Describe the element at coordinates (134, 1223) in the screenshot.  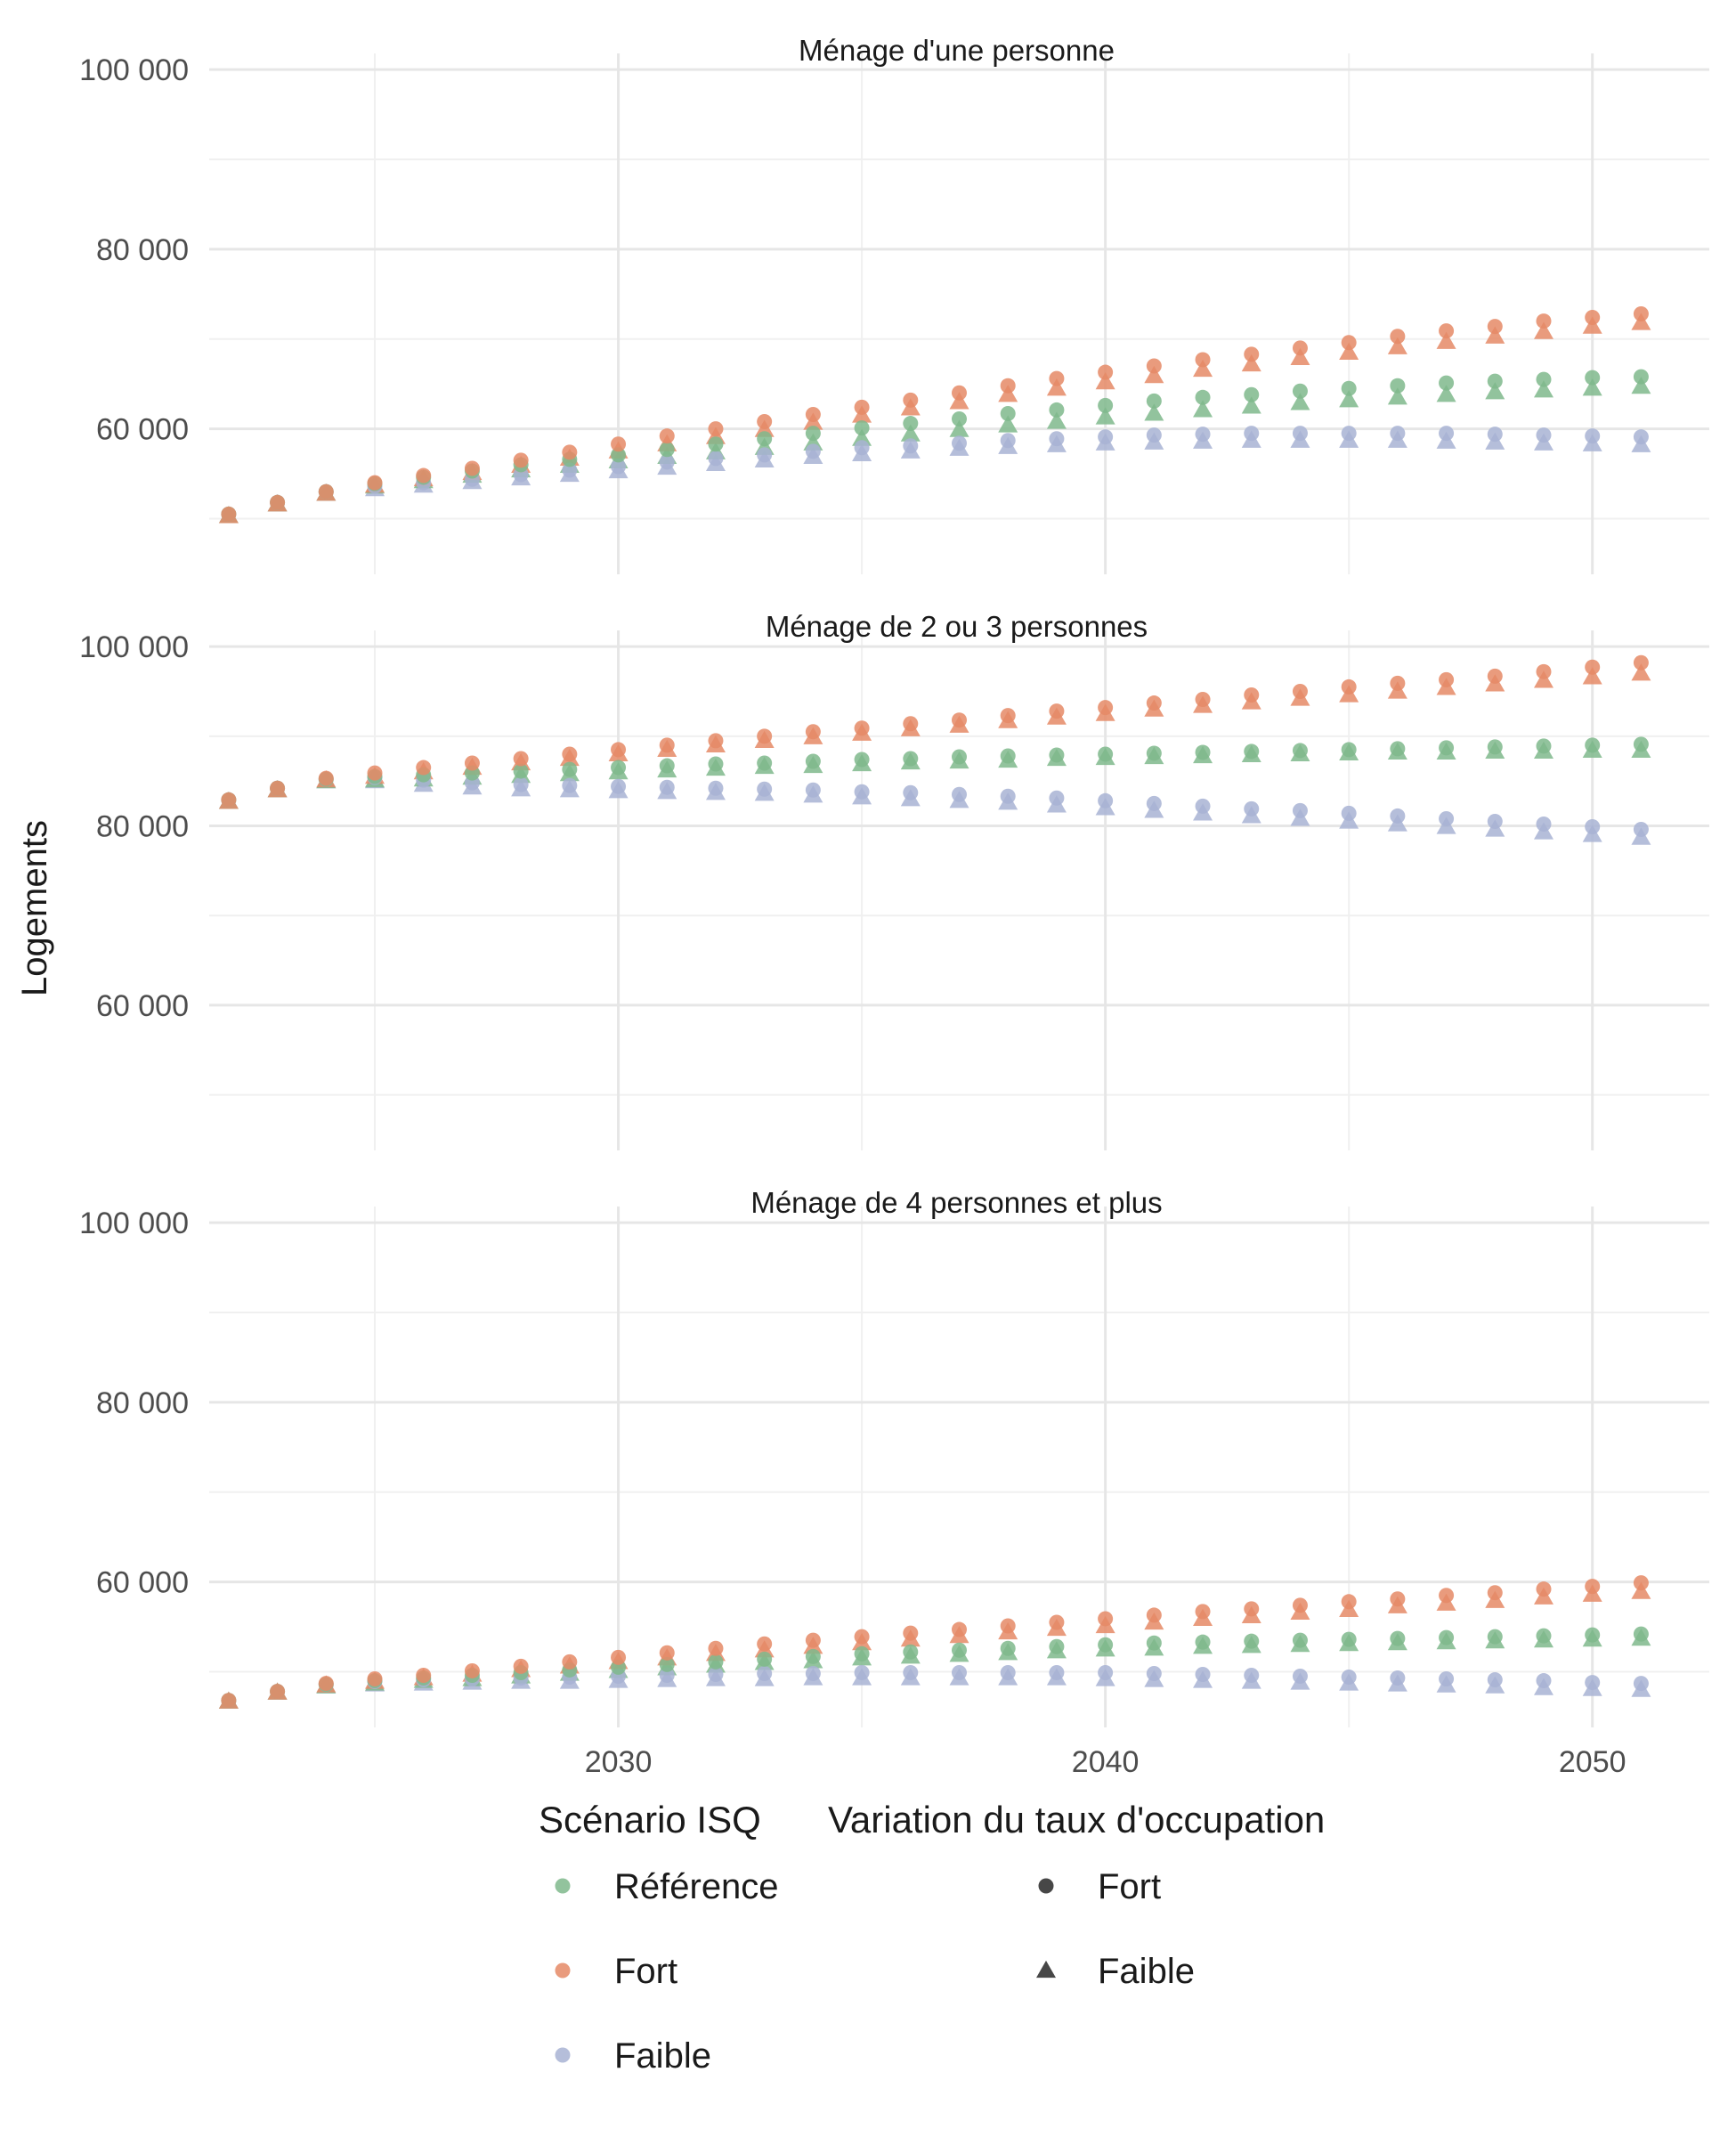
I see `y-tick-label: 100 000` at that location.